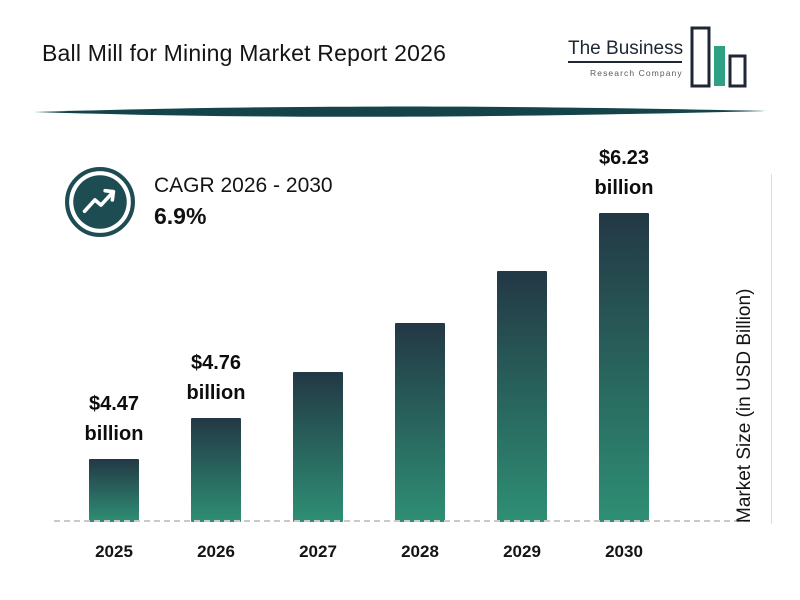 Image resolution: width=800 pixels, height=600 pixels. I want to click on y-axis-line, so click(771, 349).